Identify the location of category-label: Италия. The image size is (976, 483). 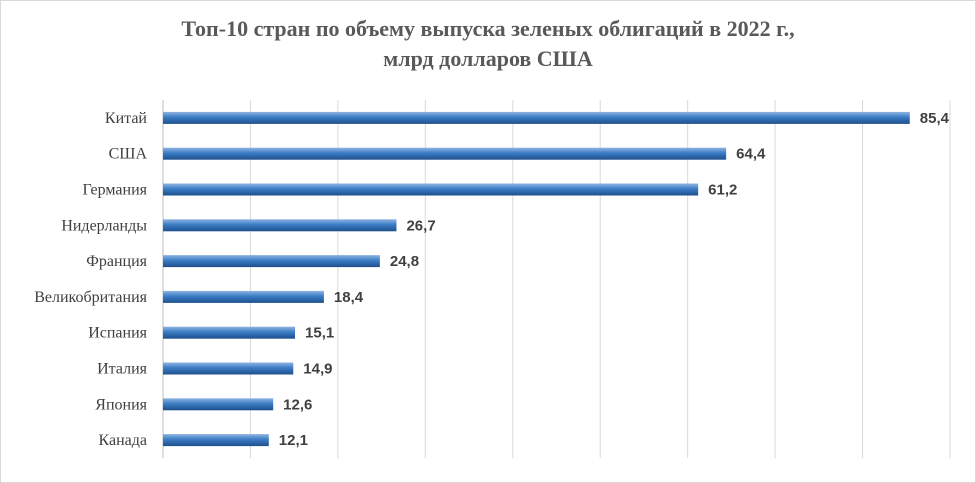
(122, 369).